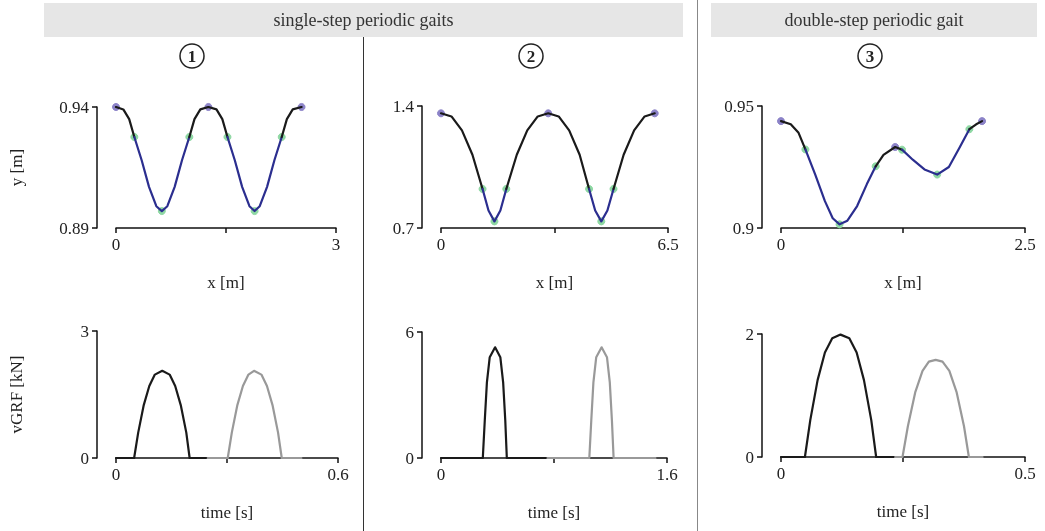 This screenshot has width=1045, height=531. What do you see at coordinates (870, 56) in the screenshot?
I see `chart-title: 3` at bounding box center [870, 56].